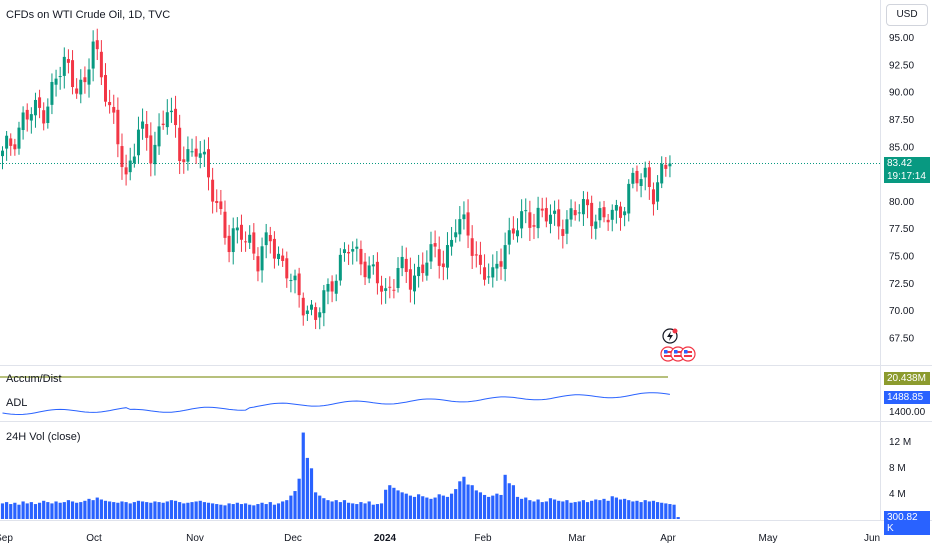  Describe the element at coordinates (668, 538) in the screenshot. I see `time-axis-label: Apr` at that location.